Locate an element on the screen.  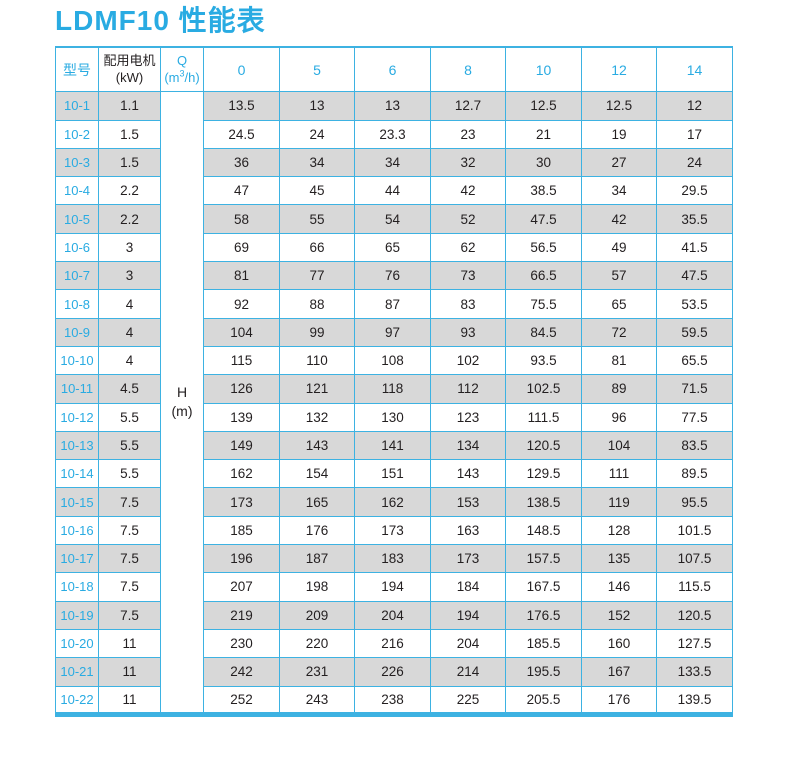
value-cell: 226 is located at coordinates (392, 672).